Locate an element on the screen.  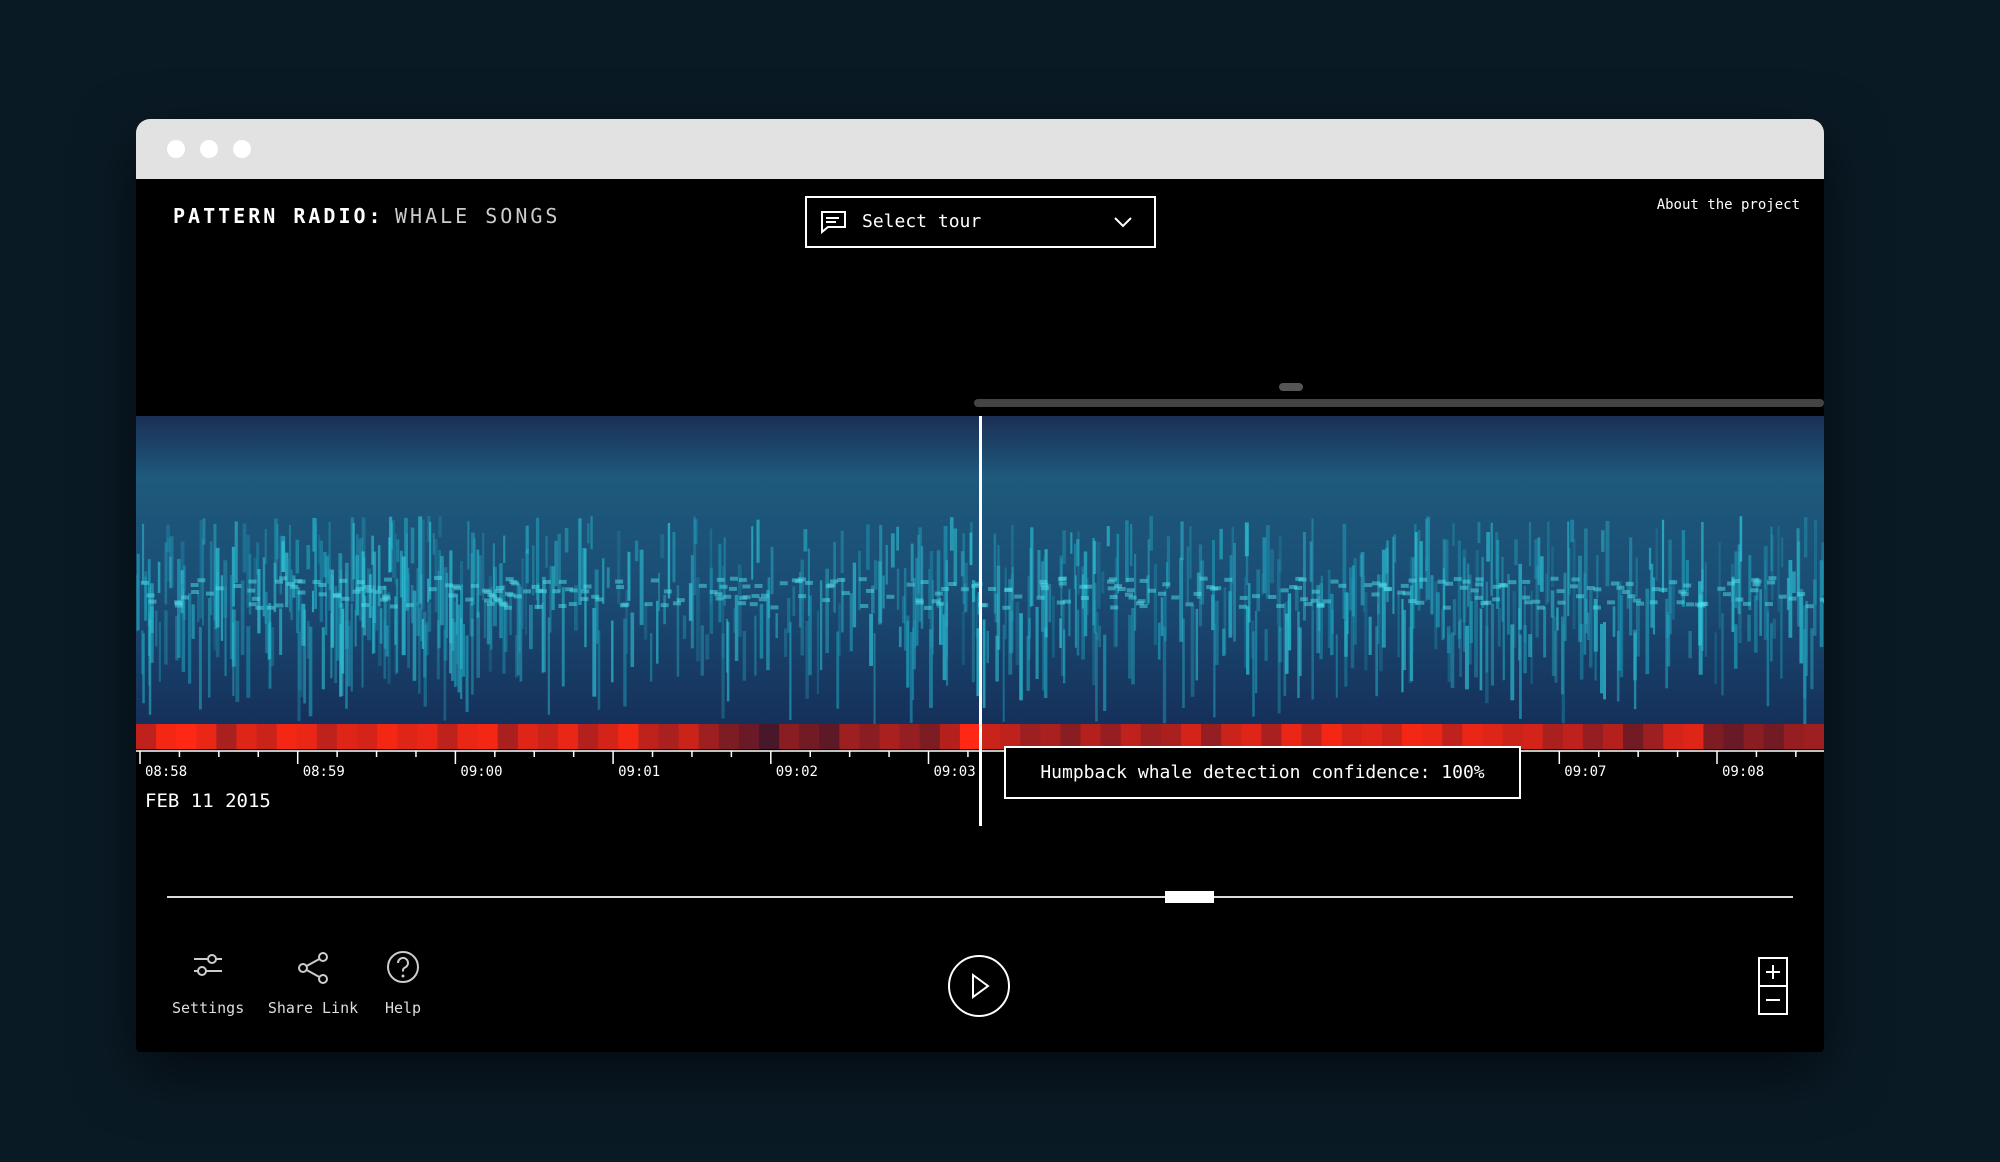
share-icon is located at coordinates (313, 968).